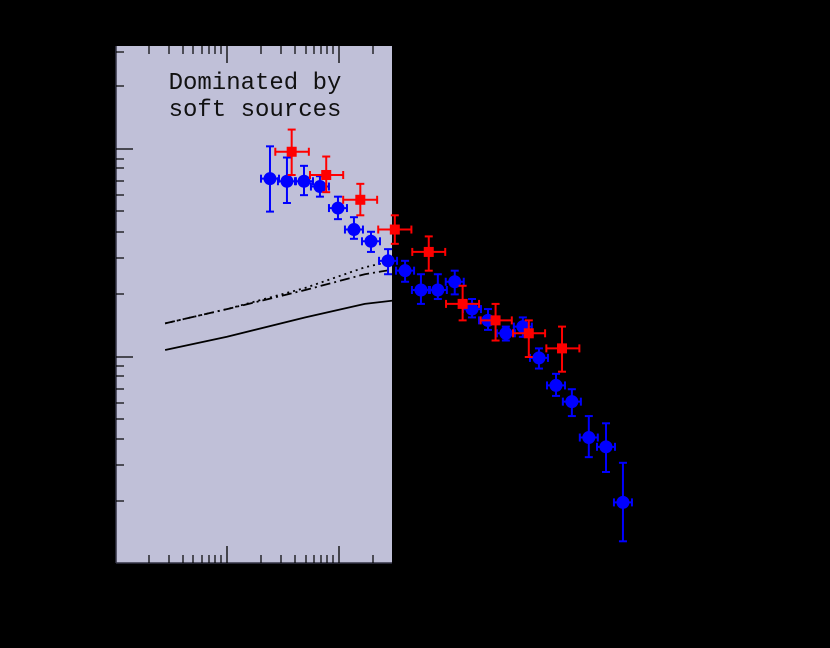 Image resolution: width=830 pixels, height=648 pixels. What do you see at coordinates (285, 324) in the screenshot?
I see `solid-model-curve` at bounding box center [285, 324].